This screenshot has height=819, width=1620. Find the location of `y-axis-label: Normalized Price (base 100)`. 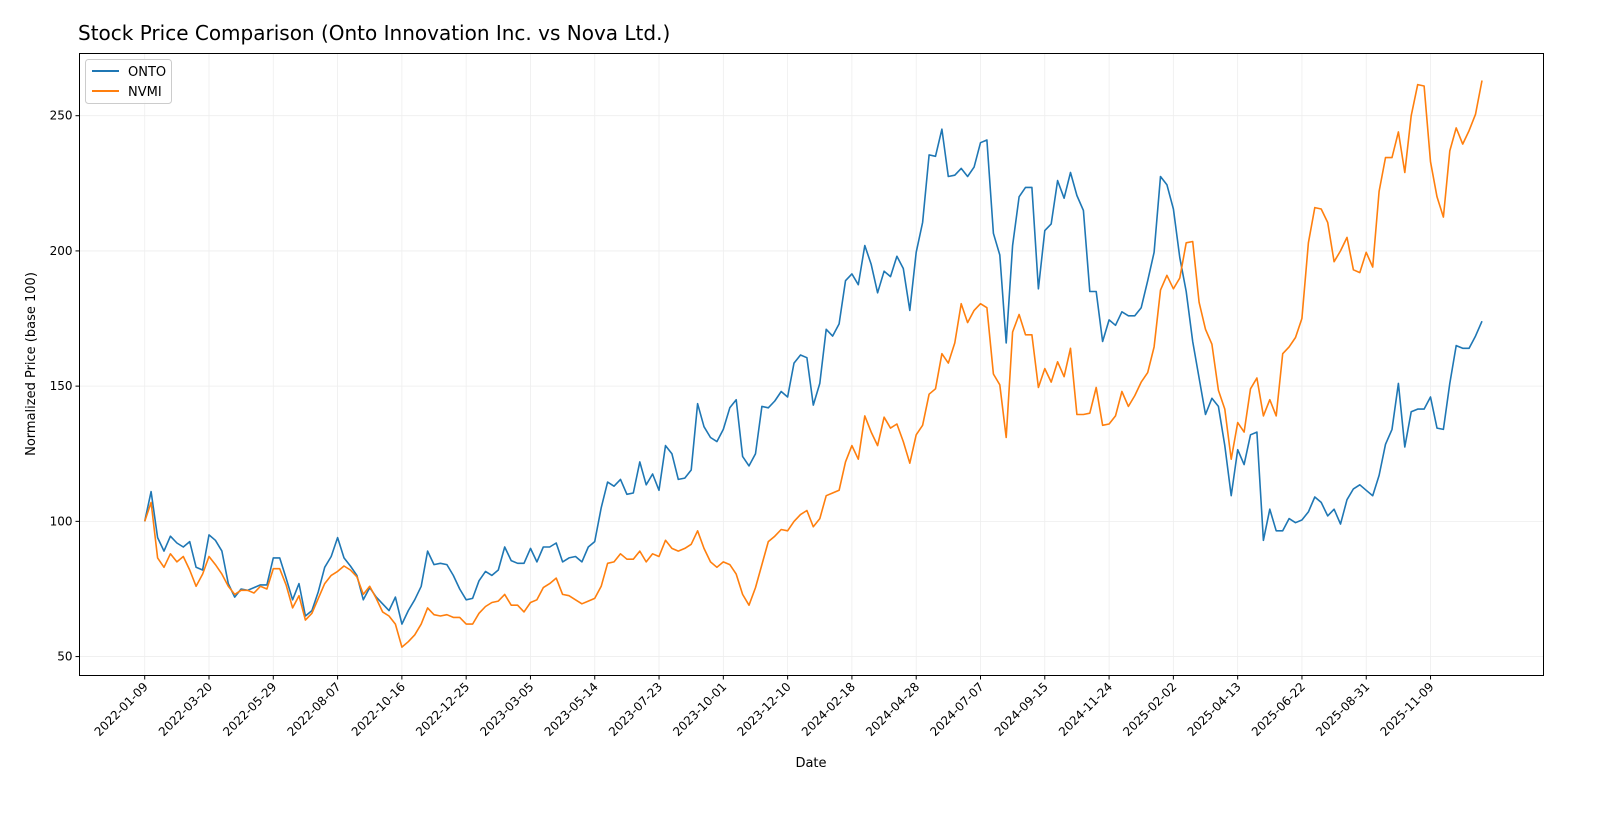

y-axis-label: Normalized Price (base 100) is located at coordinates (31, 364).